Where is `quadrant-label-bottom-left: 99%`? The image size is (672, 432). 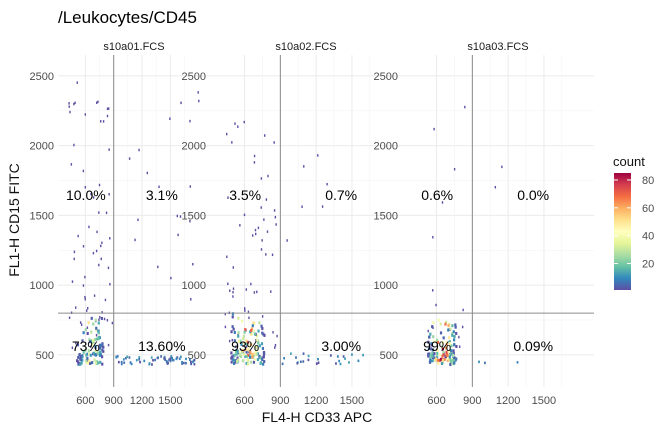 quadrant-label-bottom-left: 99% is located at coordinates (437, 346).